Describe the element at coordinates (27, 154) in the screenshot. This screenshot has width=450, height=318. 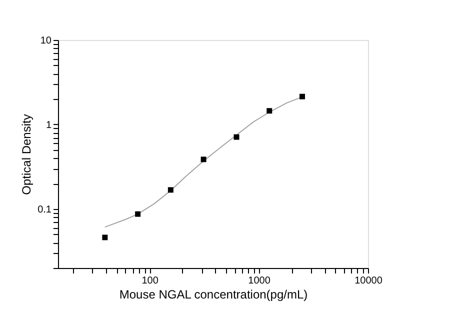
I see `y-axis-title: Optical Density` at that location.